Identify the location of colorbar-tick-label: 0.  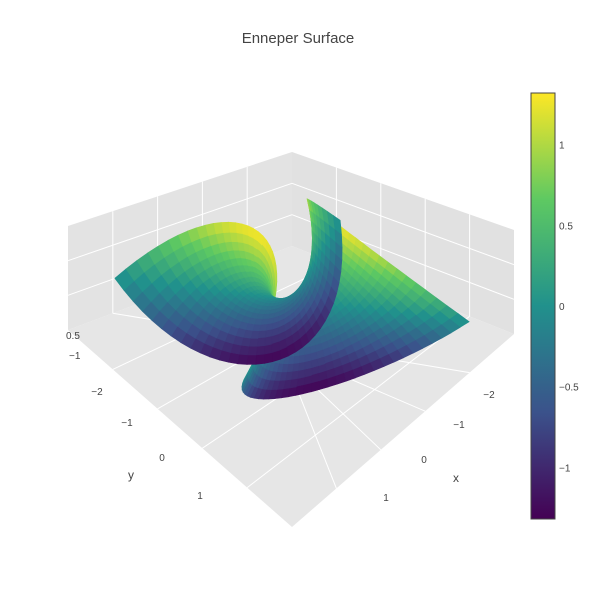
(562, 307).